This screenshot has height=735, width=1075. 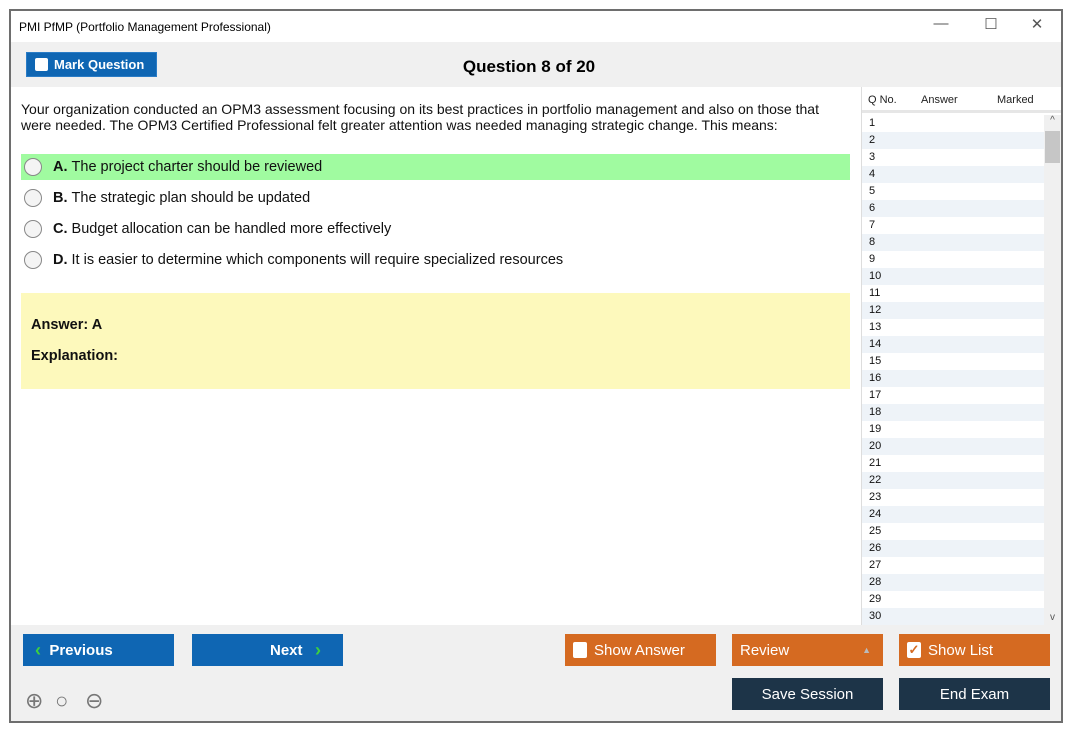 What do you see at coordinates (1052, 370) in the screenshot?
I see `scrollbar: ^ v` at bounding box center [1052, 370].